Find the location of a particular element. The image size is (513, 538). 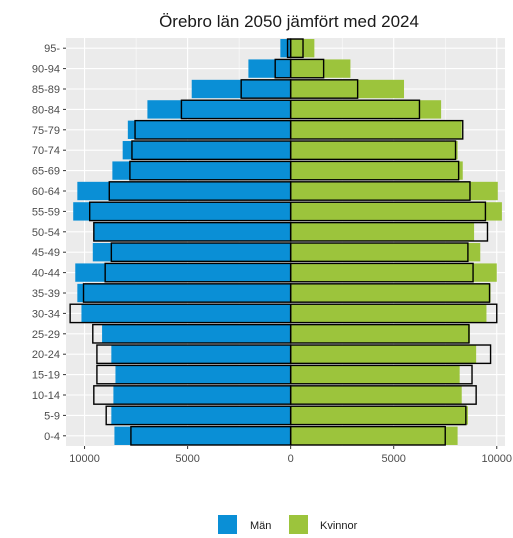

y-tick-label-70-74: 70-74 is located at coordinates (46, 151).